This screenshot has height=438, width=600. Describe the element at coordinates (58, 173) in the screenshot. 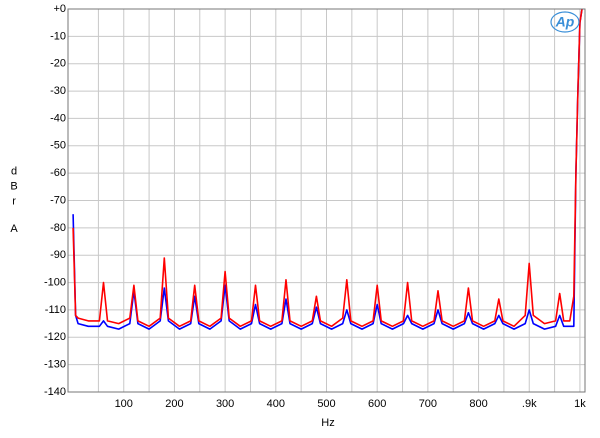

I see `y-tick-label: -60` at that location.